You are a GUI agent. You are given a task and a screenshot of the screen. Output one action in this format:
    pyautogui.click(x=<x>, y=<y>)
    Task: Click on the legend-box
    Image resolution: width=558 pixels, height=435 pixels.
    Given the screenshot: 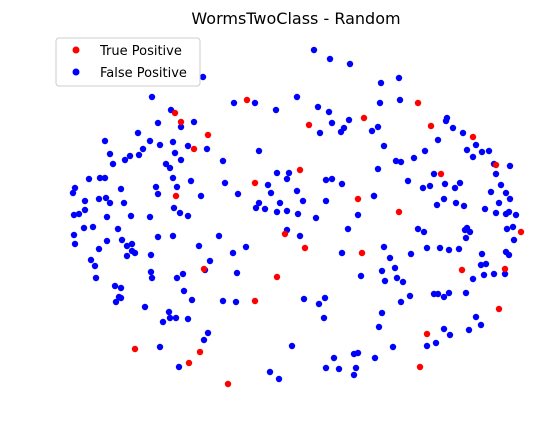 What is the action you would take?
    pyautogui.click(x=128, y=62)
    